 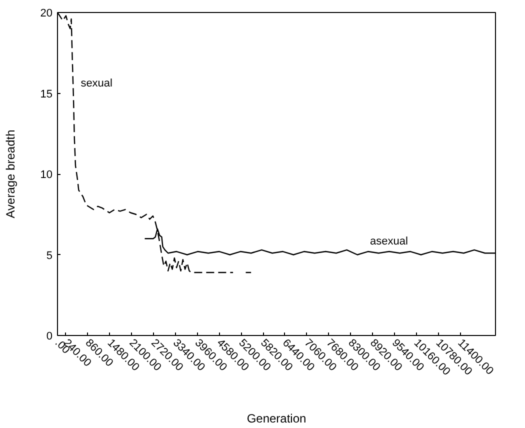 What do you see at coordinates (10, 174) in the screenshot?
I see `y-axis-title: Average breadth` at bounding box center [10, 174].